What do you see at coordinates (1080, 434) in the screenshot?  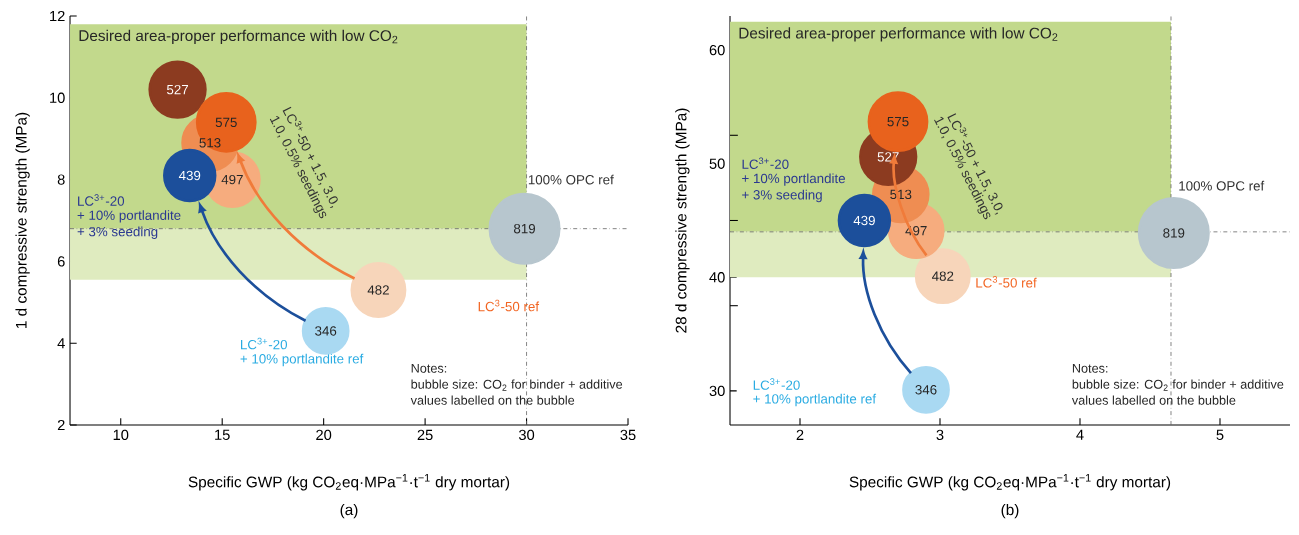 I see `x-tick-label: 4` at bounding box center [1080, 434].